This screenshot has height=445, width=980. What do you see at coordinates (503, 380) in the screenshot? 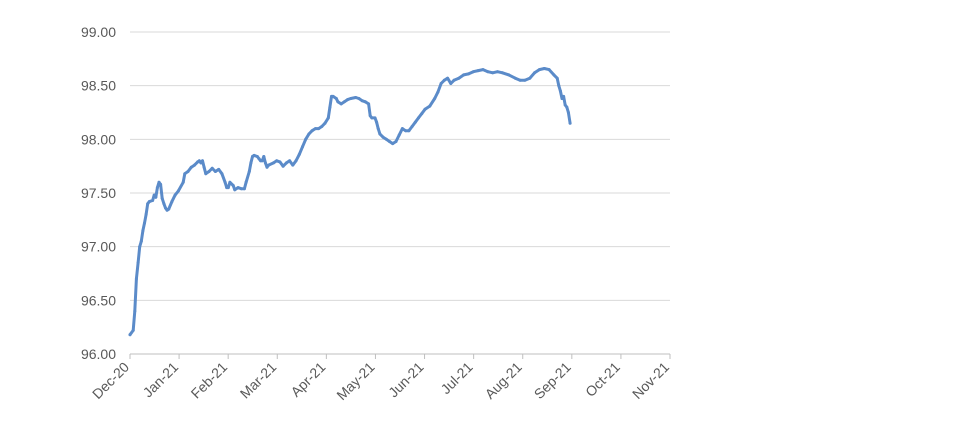
I see `x-tick-label: Aug-21` at bounding box center [503, 380].